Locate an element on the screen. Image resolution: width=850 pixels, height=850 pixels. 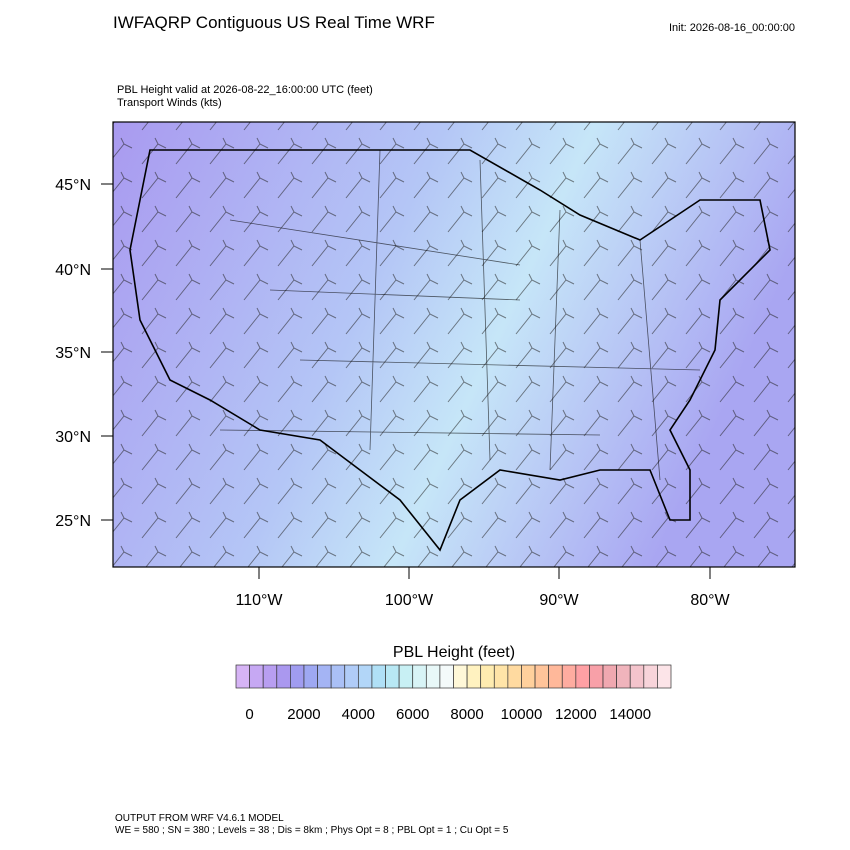
lat-axis: 45°N 40°N 35°N 30°N 25°N is located at coordinates (84, 353).